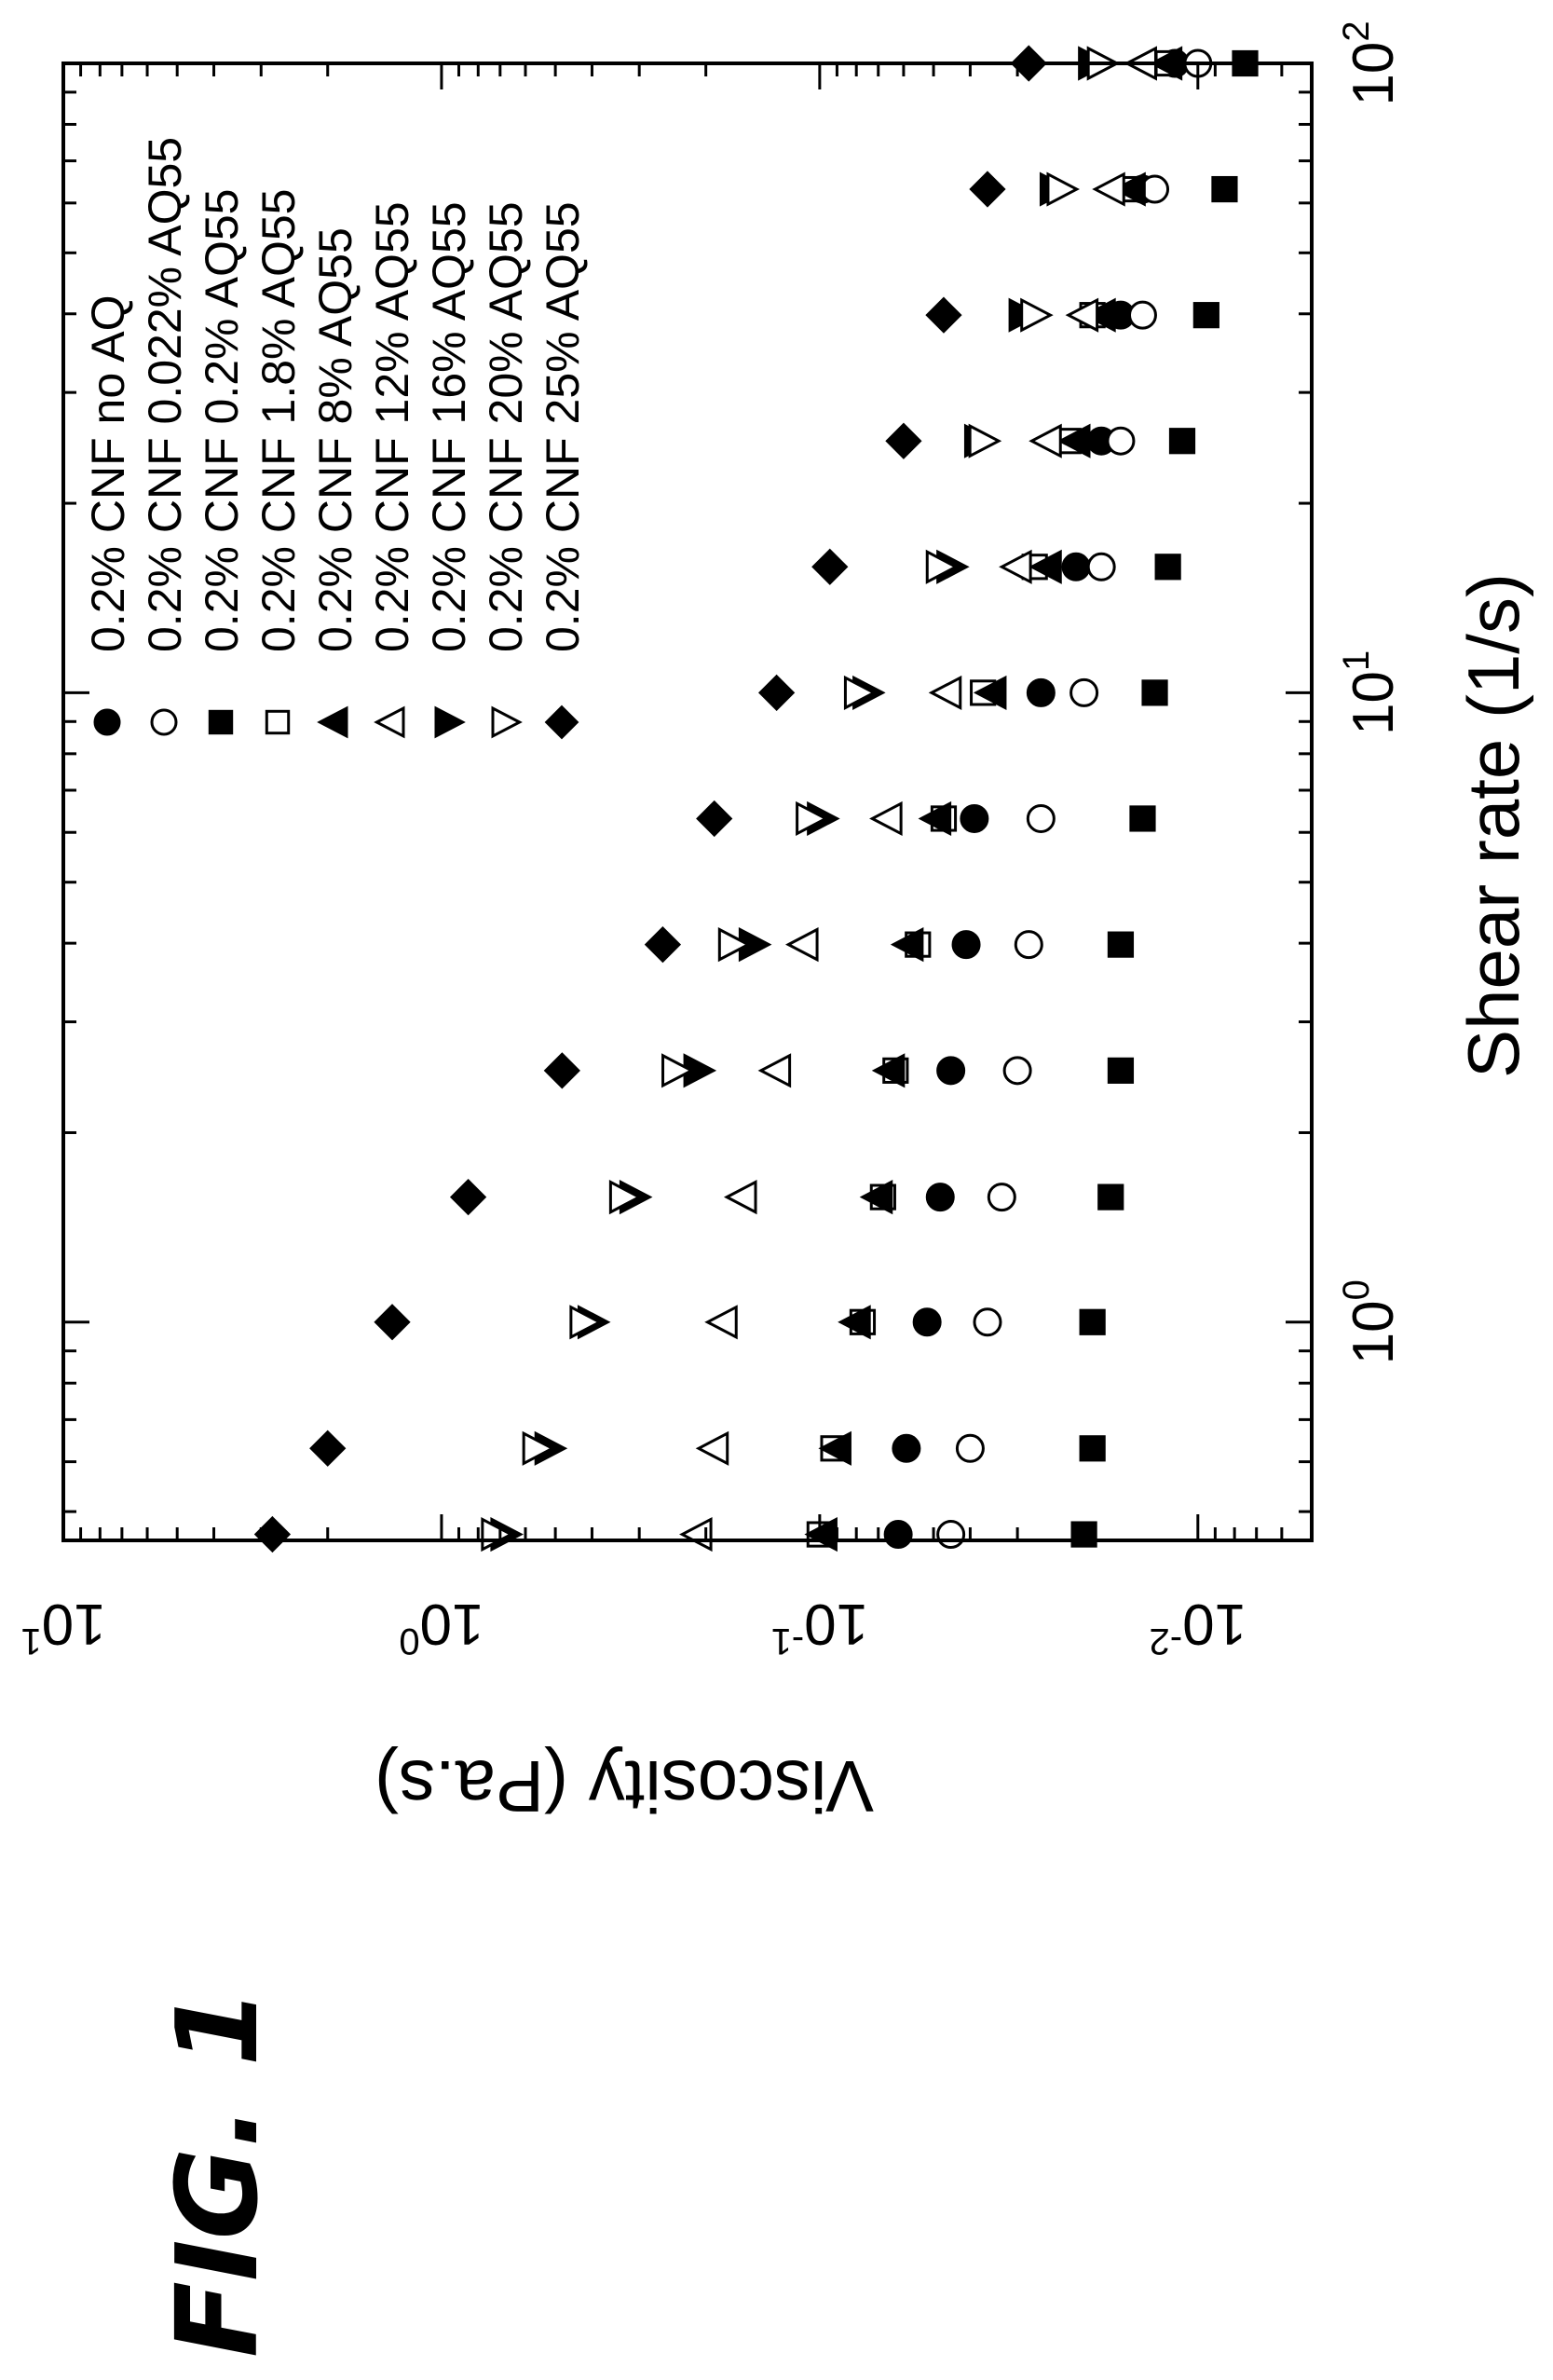  I want to click on legend-item: 0.2% CNF no AQ, so click(108, 515).